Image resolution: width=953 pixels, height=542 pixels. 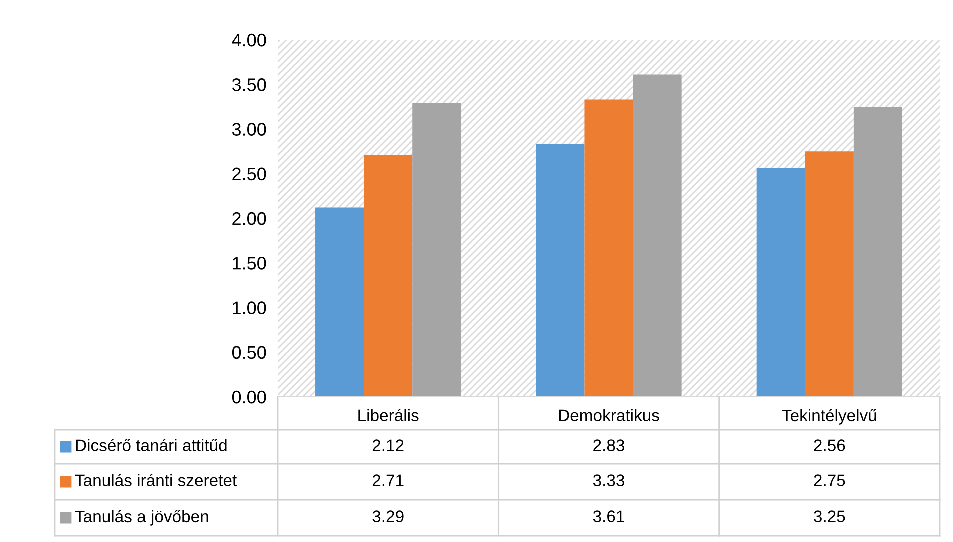 What do you see at coordinates (609, 415) in the screenshot?
I see `x-tick-label: Demokratikus` at bounding box center [609, 415].